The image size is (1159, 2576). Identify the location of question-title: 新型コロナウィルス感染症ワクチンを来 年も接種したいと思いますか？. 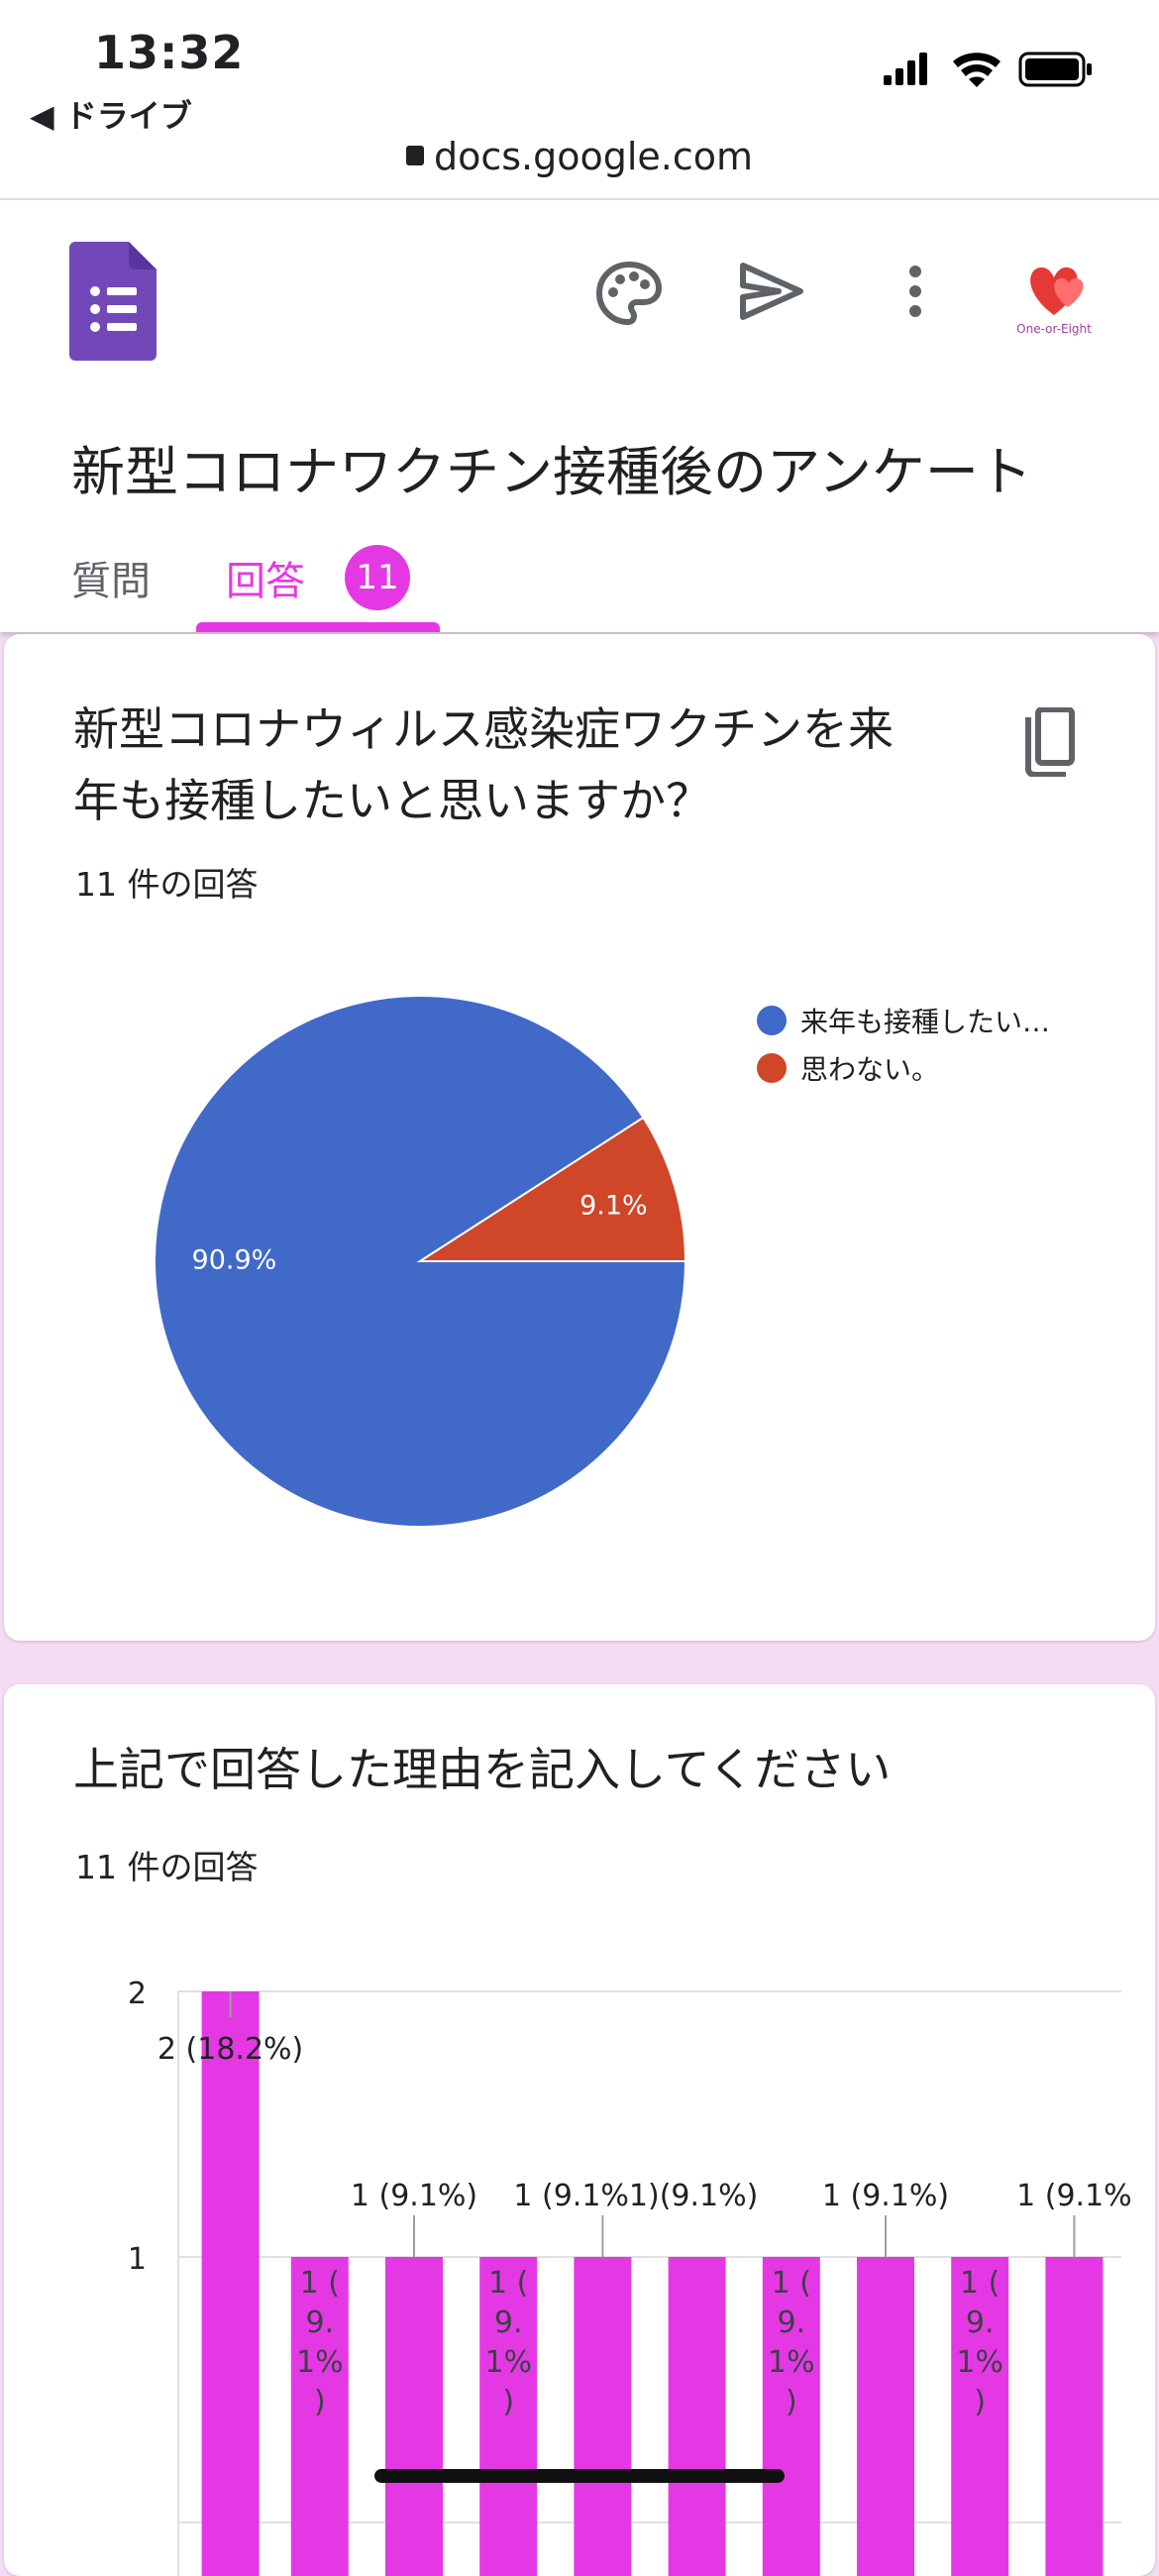
(484, 765).